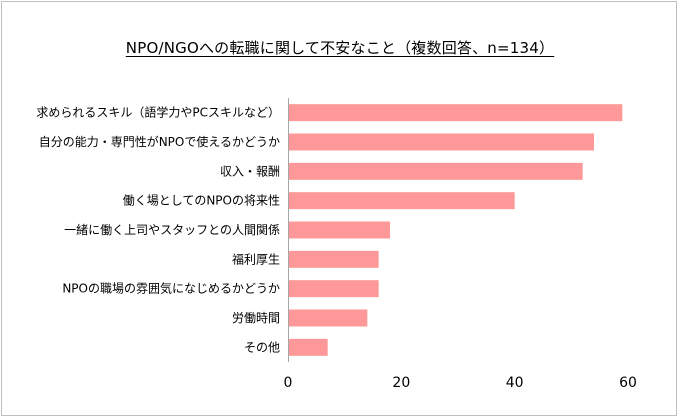 This screenshot has height=419, width=680. What do you see at coordinates (256, 258) in the screenshot?
I see `category-label-6: 福利厚生` at bounding box center [256, 258].